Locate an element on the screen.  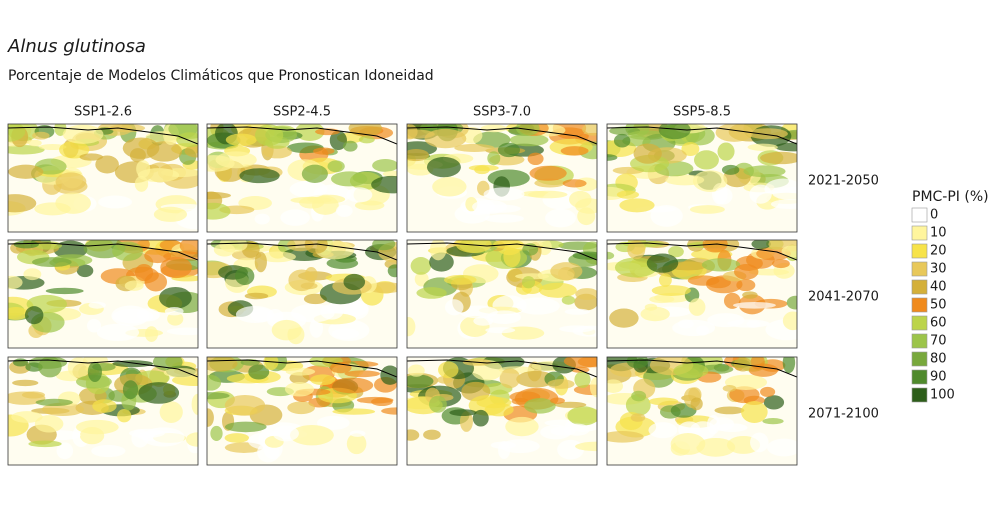
column-label: SSP3-7.0 is located at coordinates (502, 112).